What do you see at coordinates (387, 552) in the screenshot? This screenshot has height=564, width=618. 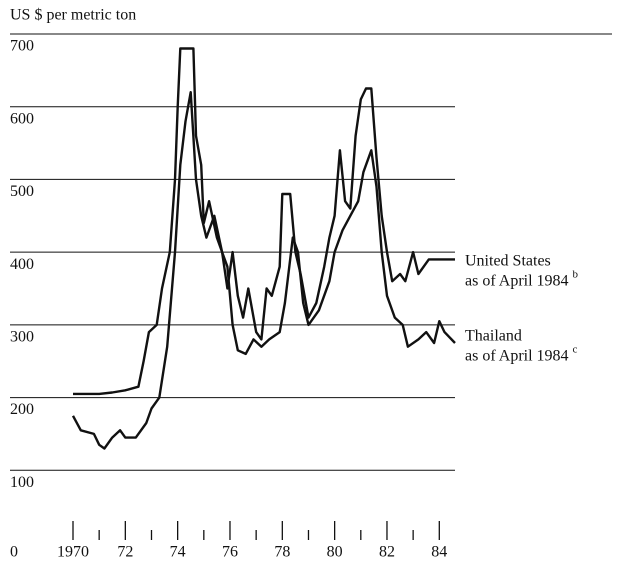 I see `x-tick-label: 82` at bounding box center [387, 552].